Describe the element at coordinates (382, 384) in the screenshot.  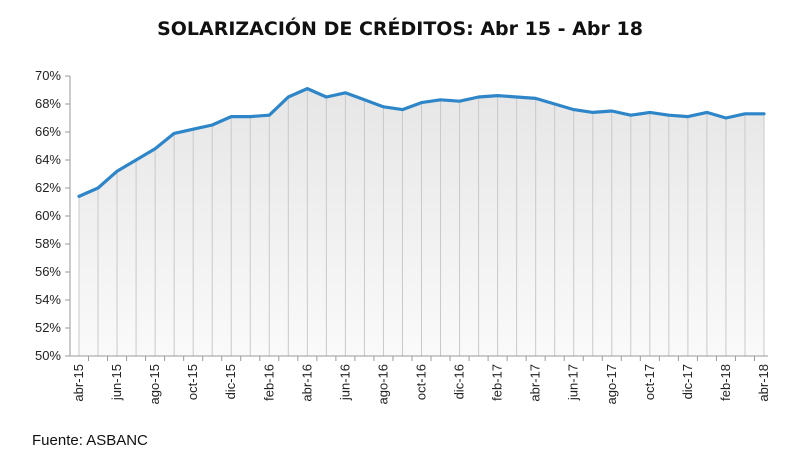
I see `x-tick-label: ago-16` at that location.